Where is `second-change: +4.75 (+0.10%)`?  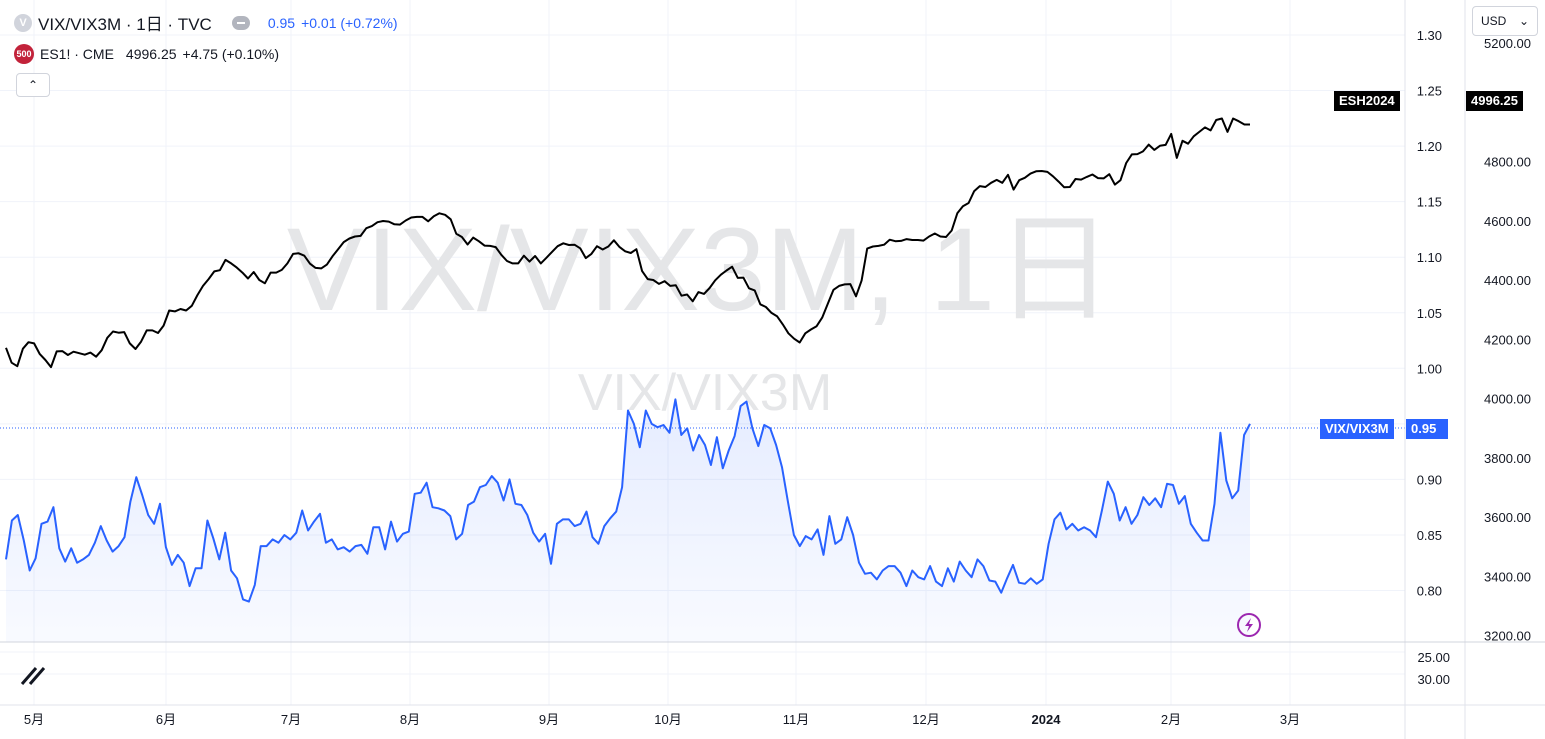 second-change: +4.75 (+0.10%) is located at coordinates (231, 54).